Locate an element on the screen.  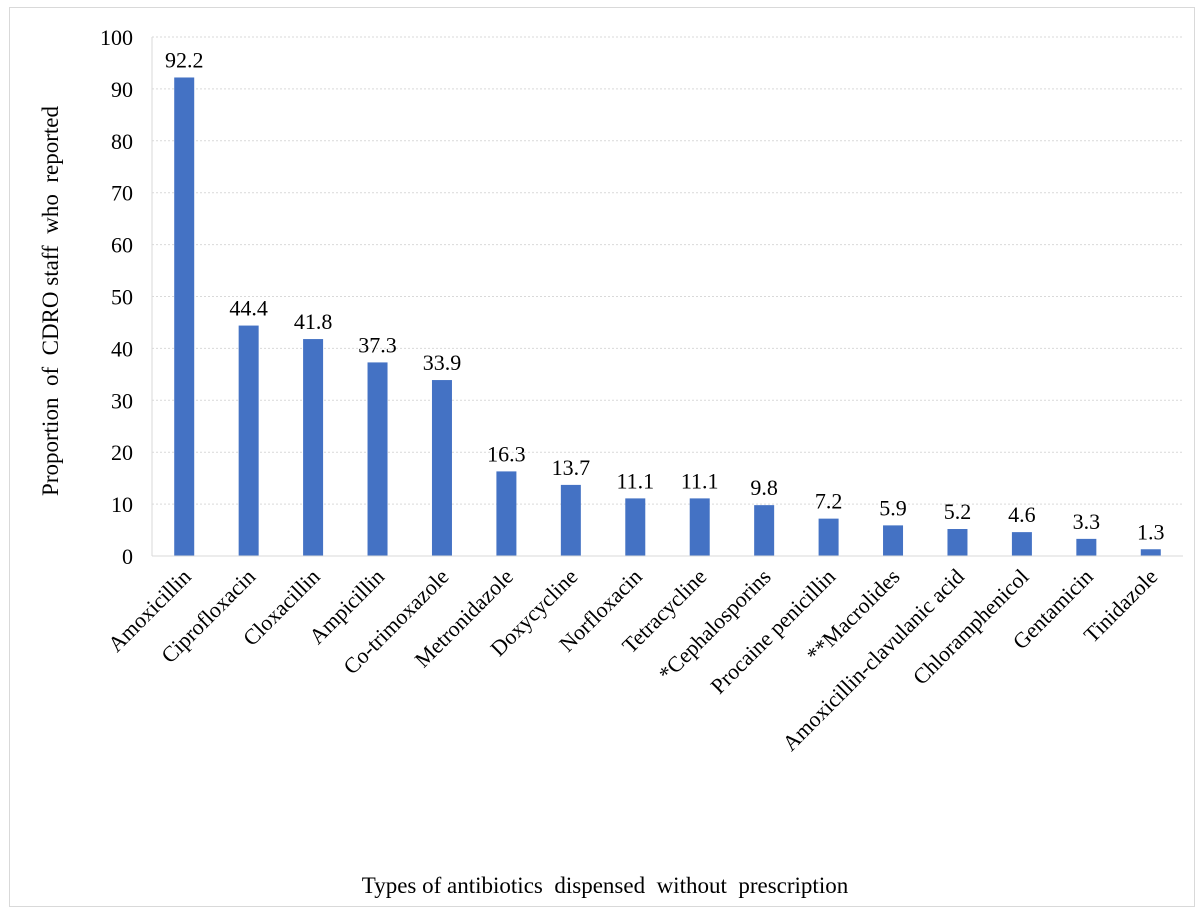
data-label: 4.6 is located at coordinates (1022, 514).